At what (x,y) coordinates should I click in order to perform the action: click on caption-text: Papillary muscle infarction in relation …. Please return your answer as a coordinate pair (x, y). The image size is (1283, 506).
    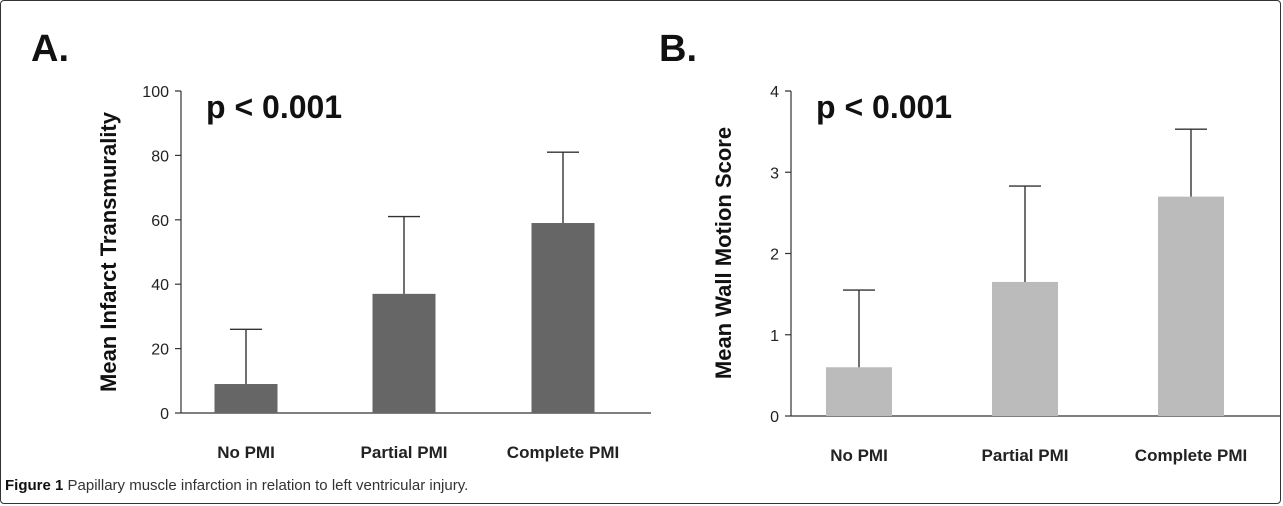
    Looking at the image, I should click on (268, 485).